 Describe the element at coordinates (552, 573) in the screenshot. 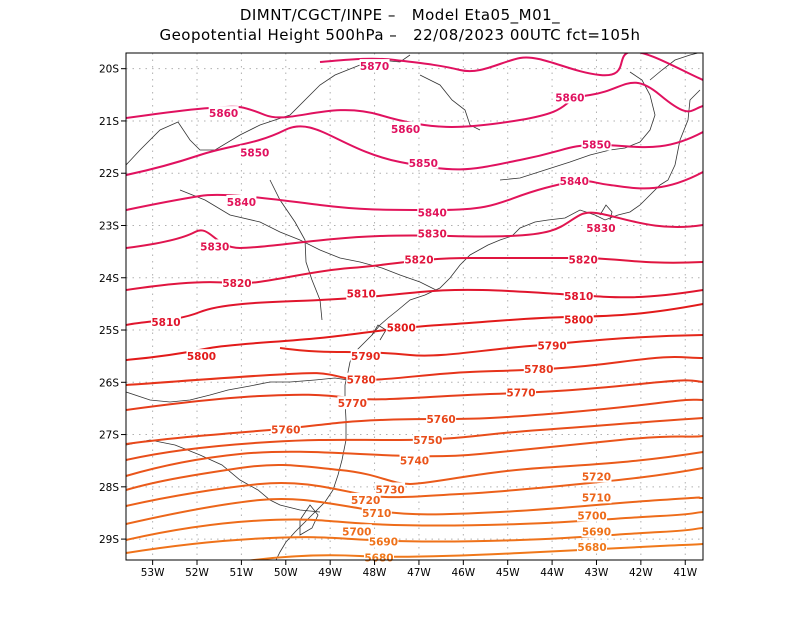

I see `x-tick-label: 44W` at that location.